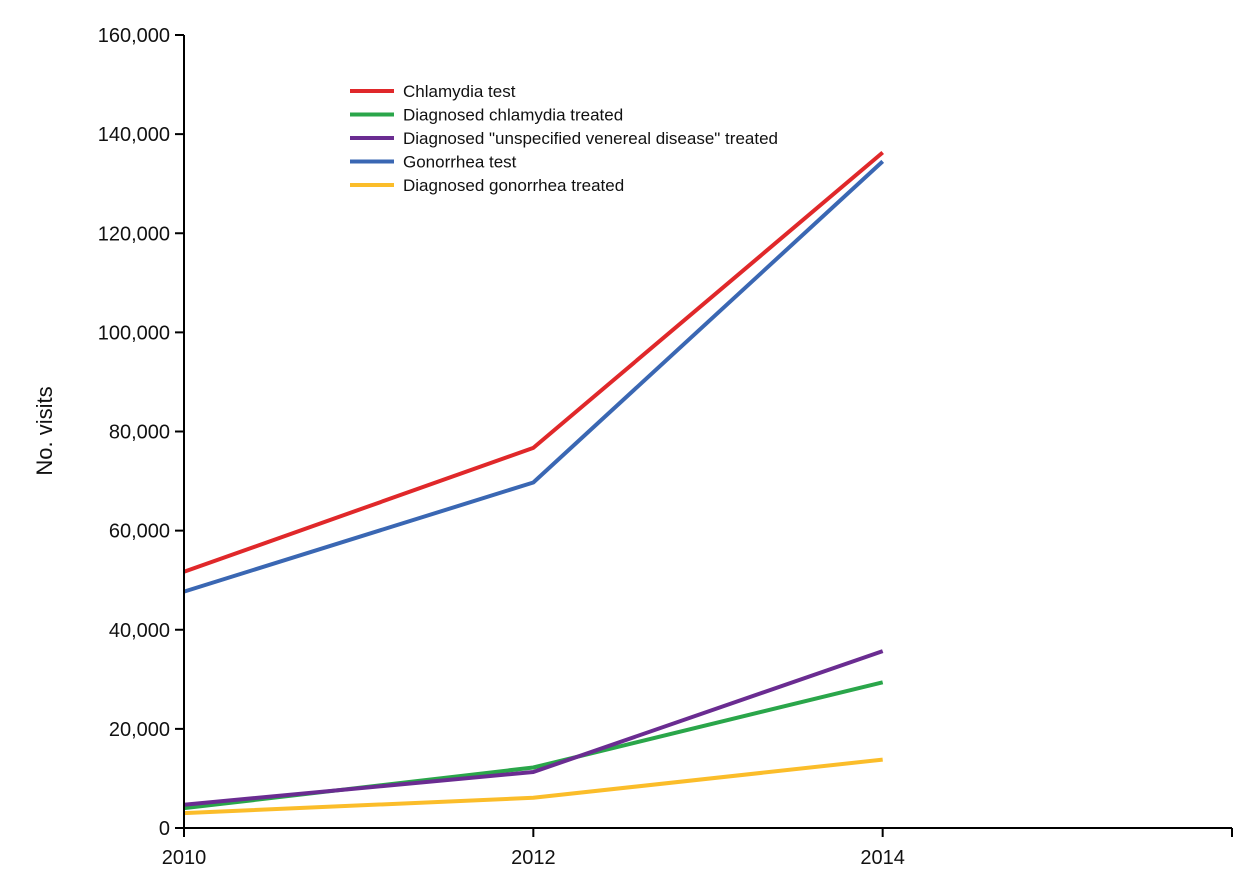 This screenshot has height=886, width=1254. I want to click on legend-label: Chlamydia test, so click(459, 91).